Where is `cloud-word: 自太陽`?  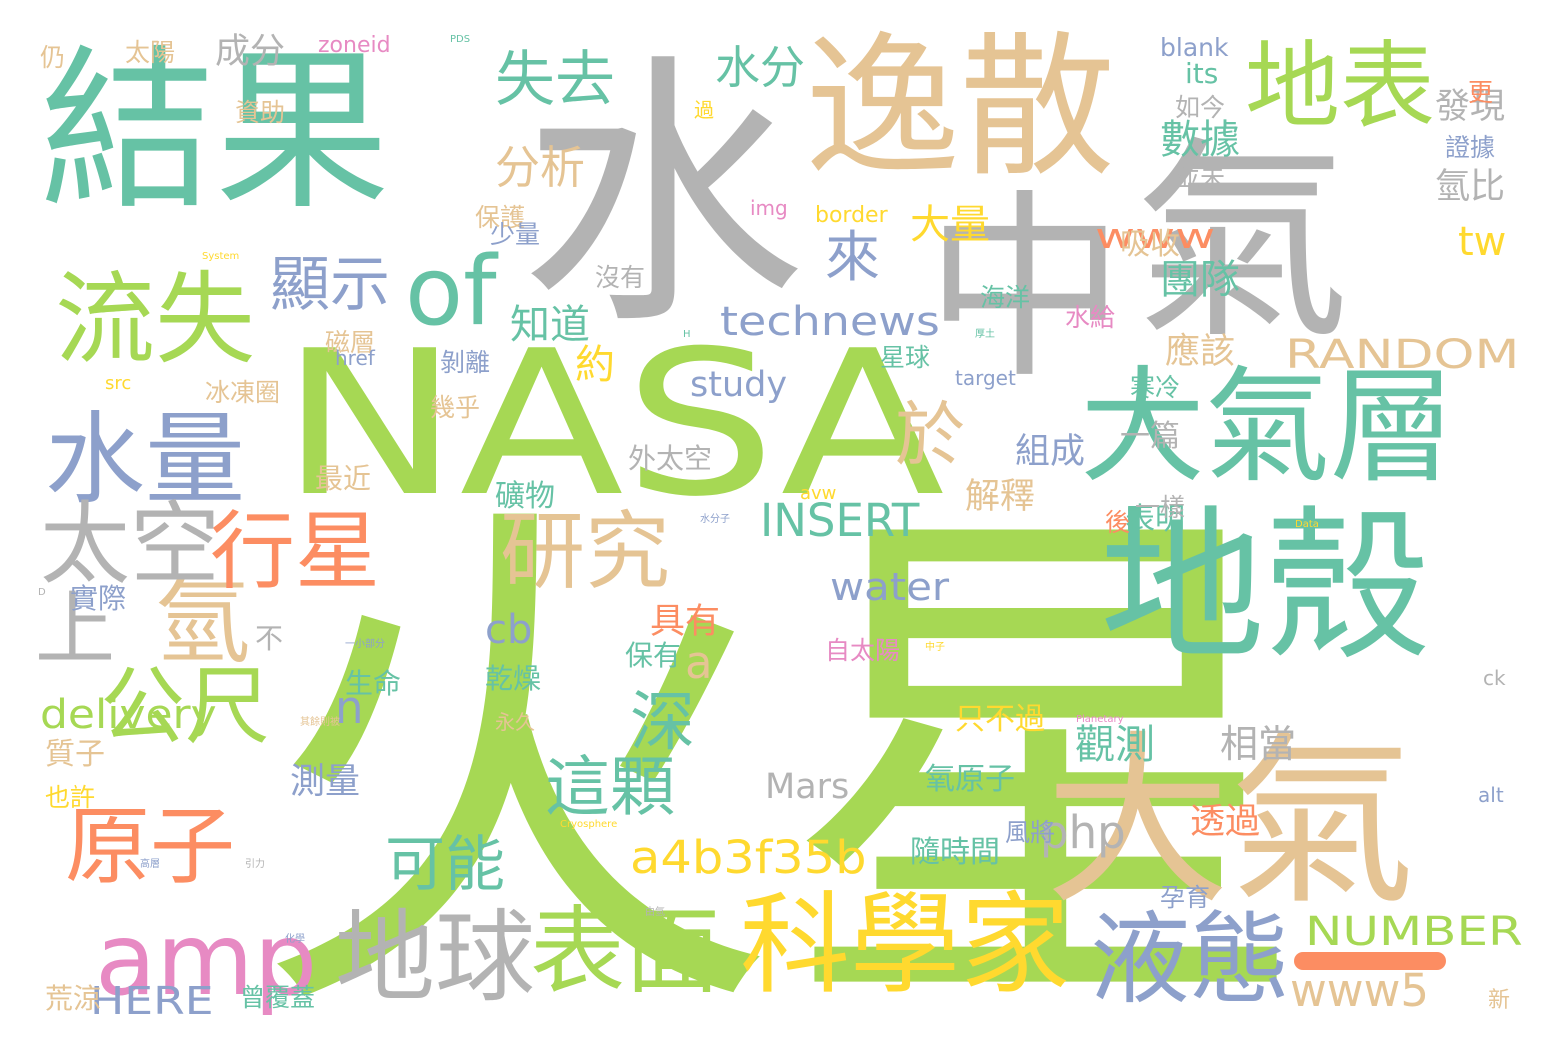
cloud-word: 自太陽 is located at coordinates (863, 650).